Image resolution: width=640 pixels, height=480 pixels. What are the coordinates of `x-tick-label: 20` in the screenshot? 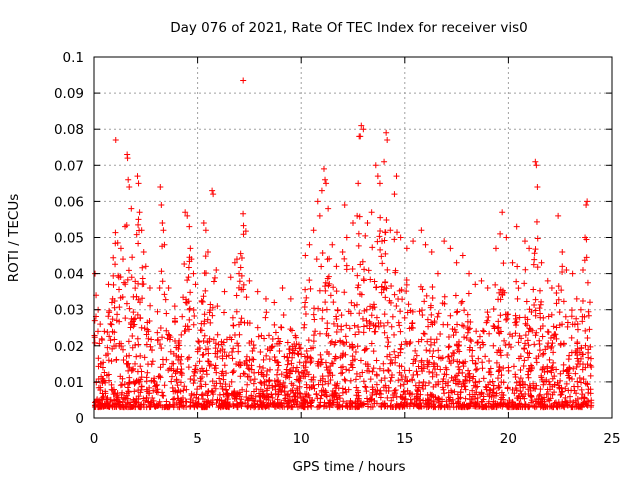 It's located at (508, 439).